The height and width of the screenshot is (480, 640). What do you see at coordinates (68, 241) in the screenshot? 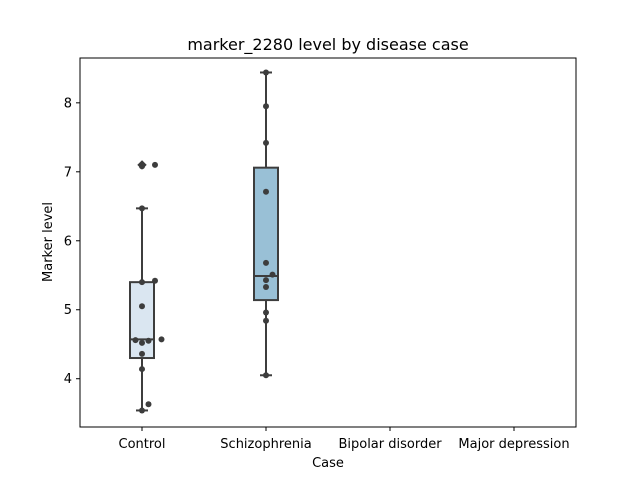
I see `y-tick-label: 6` at bounding box center [68, 241].